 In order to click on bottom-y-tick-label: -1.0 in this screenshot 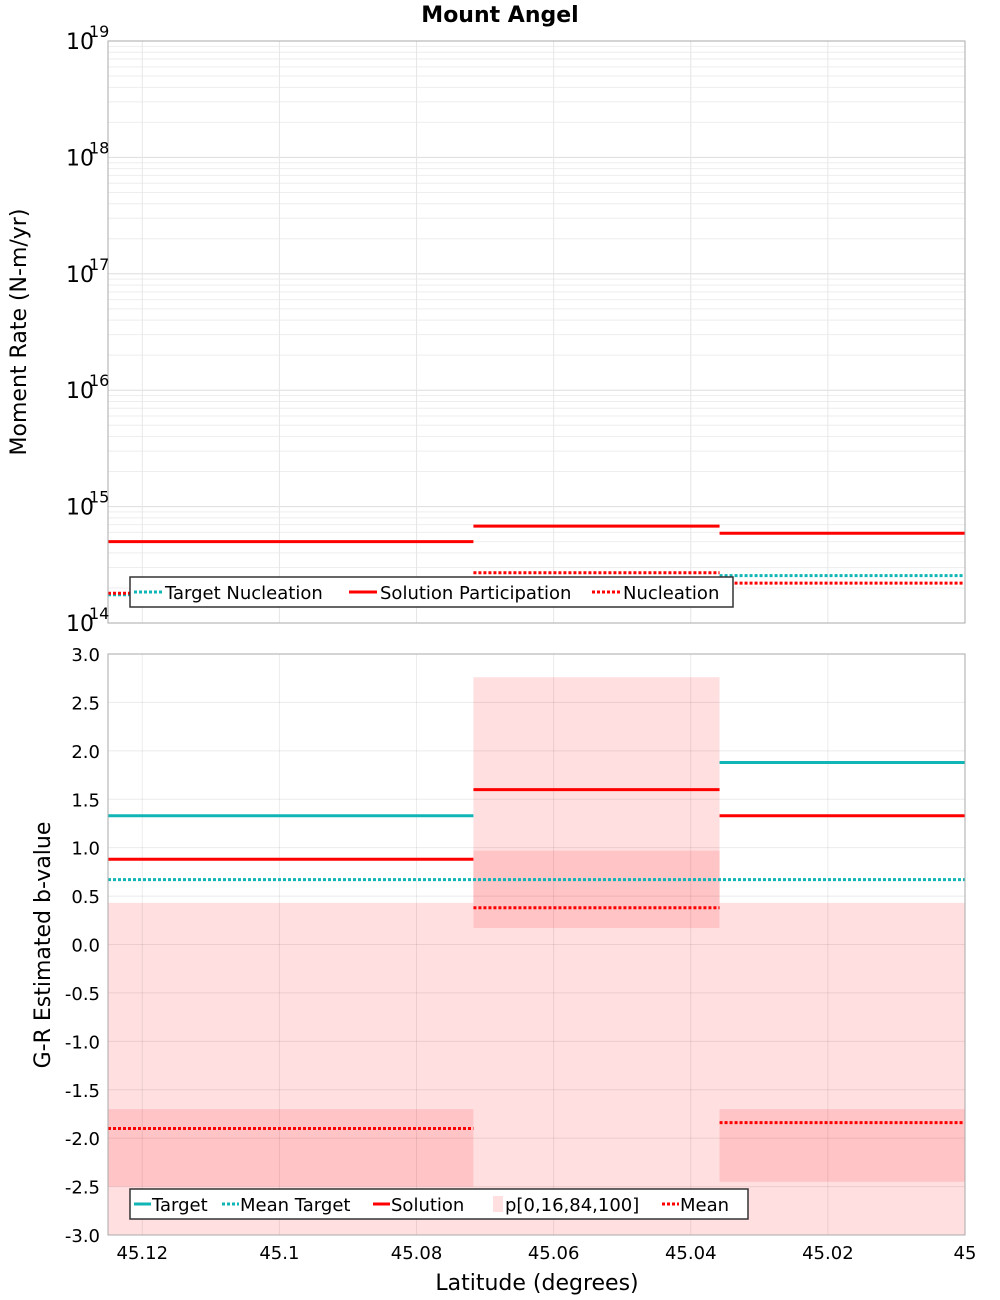, I will do `click(82, 1042)`.